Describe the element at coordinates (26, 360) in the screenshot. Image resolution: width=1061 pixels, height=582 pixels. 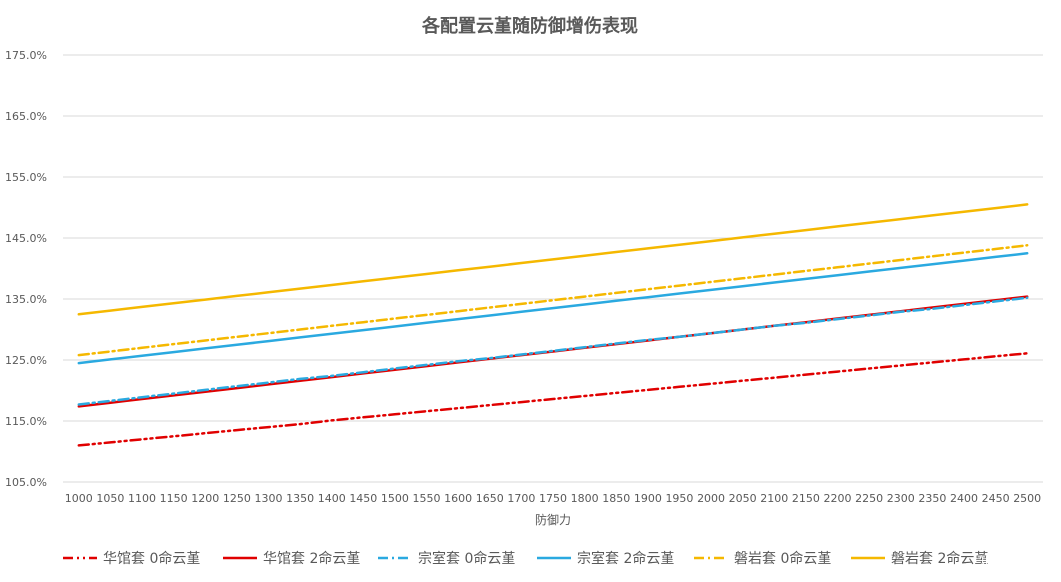
I see `y-tick-label: 125.0%` at that location.